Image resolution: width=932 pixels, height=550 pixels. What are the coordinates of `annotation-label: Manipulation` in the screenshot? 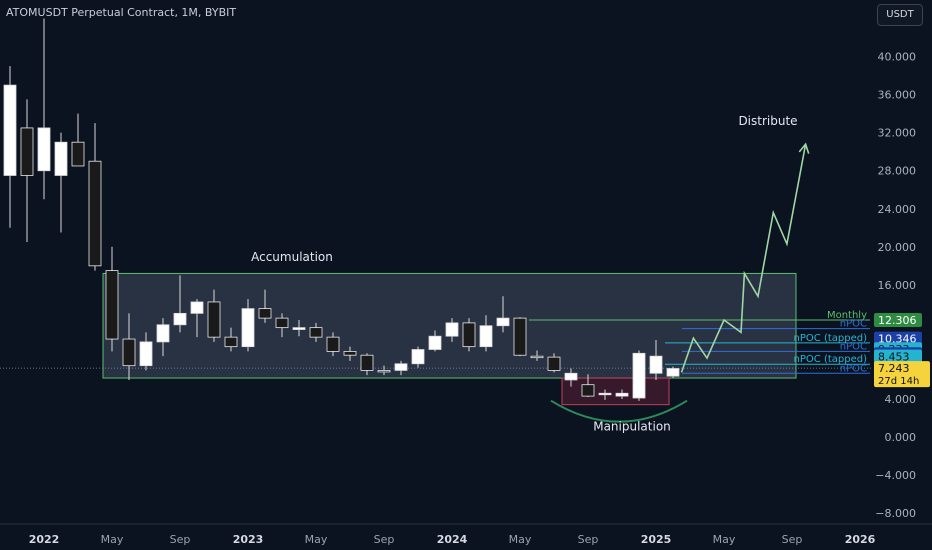 It's located at (632, 426).